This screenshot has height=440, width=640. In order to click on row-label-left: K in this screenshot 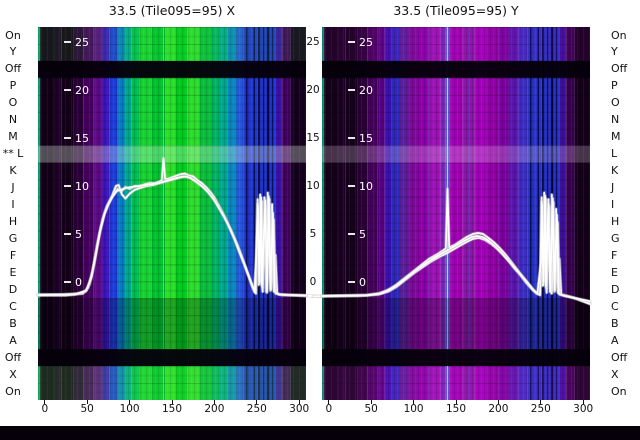, I will do `click(13, 171)`.